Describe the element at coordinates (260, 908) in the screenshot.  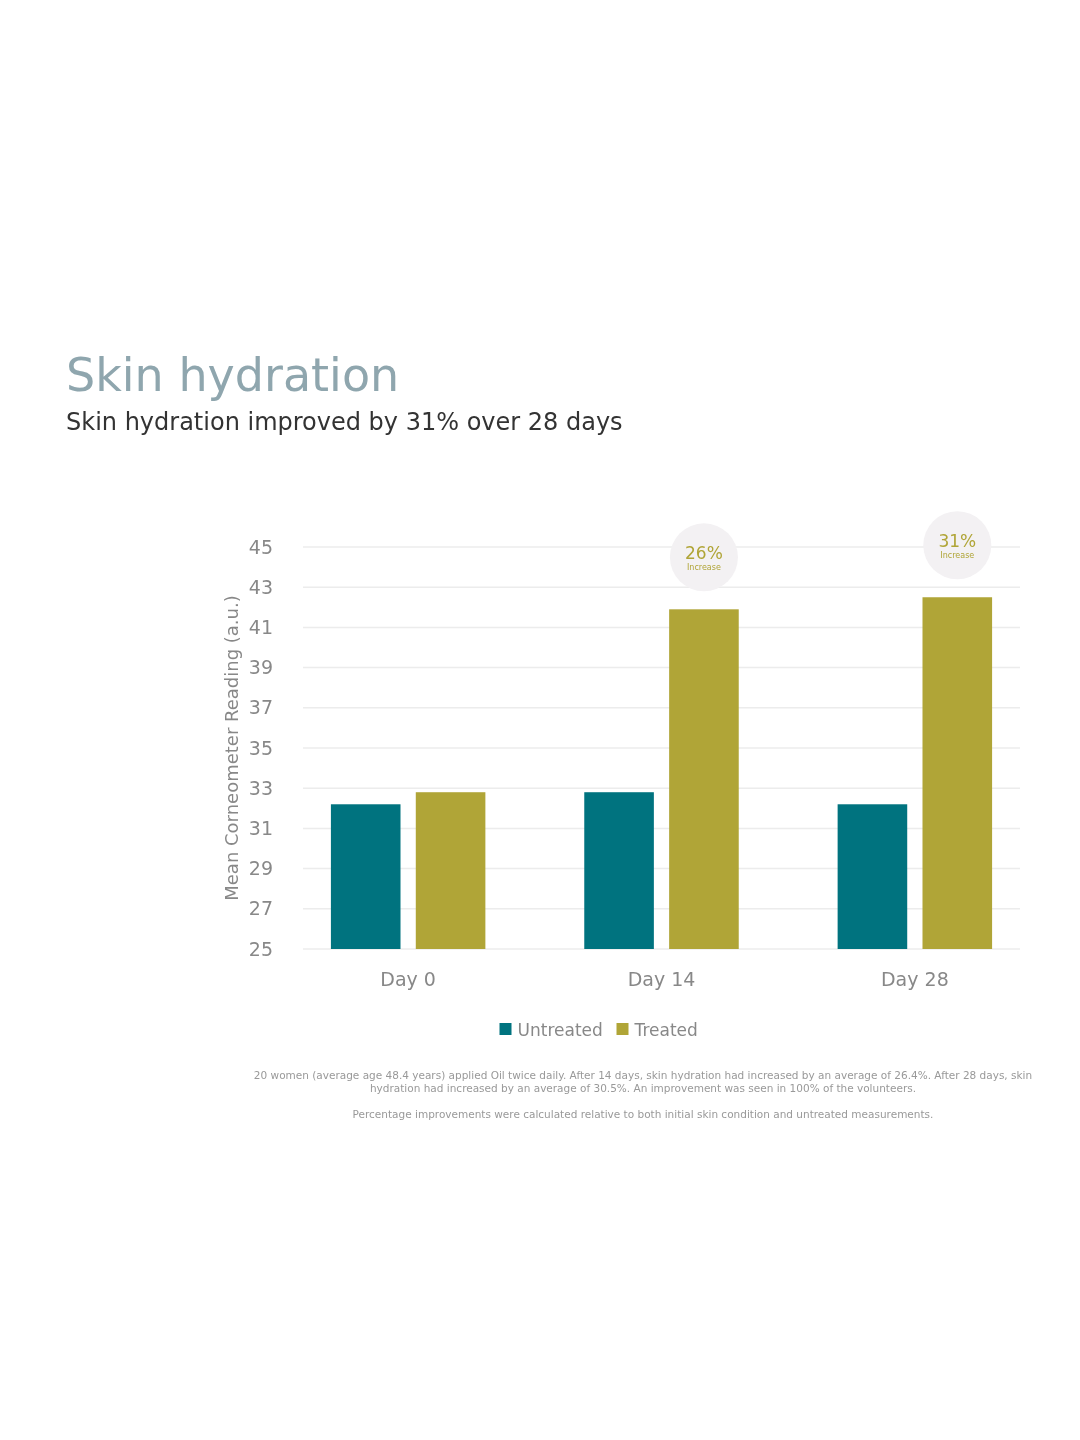
I see `y-tick-label: 27` at that location.